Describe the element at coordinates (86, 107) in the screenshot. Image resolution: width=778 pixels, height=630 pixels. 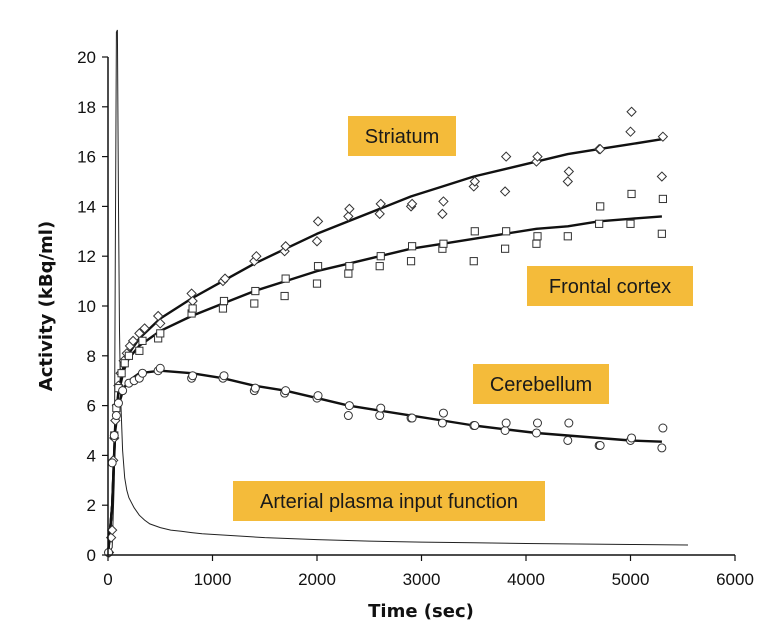
I see `y-tick-label: 18` at that location.